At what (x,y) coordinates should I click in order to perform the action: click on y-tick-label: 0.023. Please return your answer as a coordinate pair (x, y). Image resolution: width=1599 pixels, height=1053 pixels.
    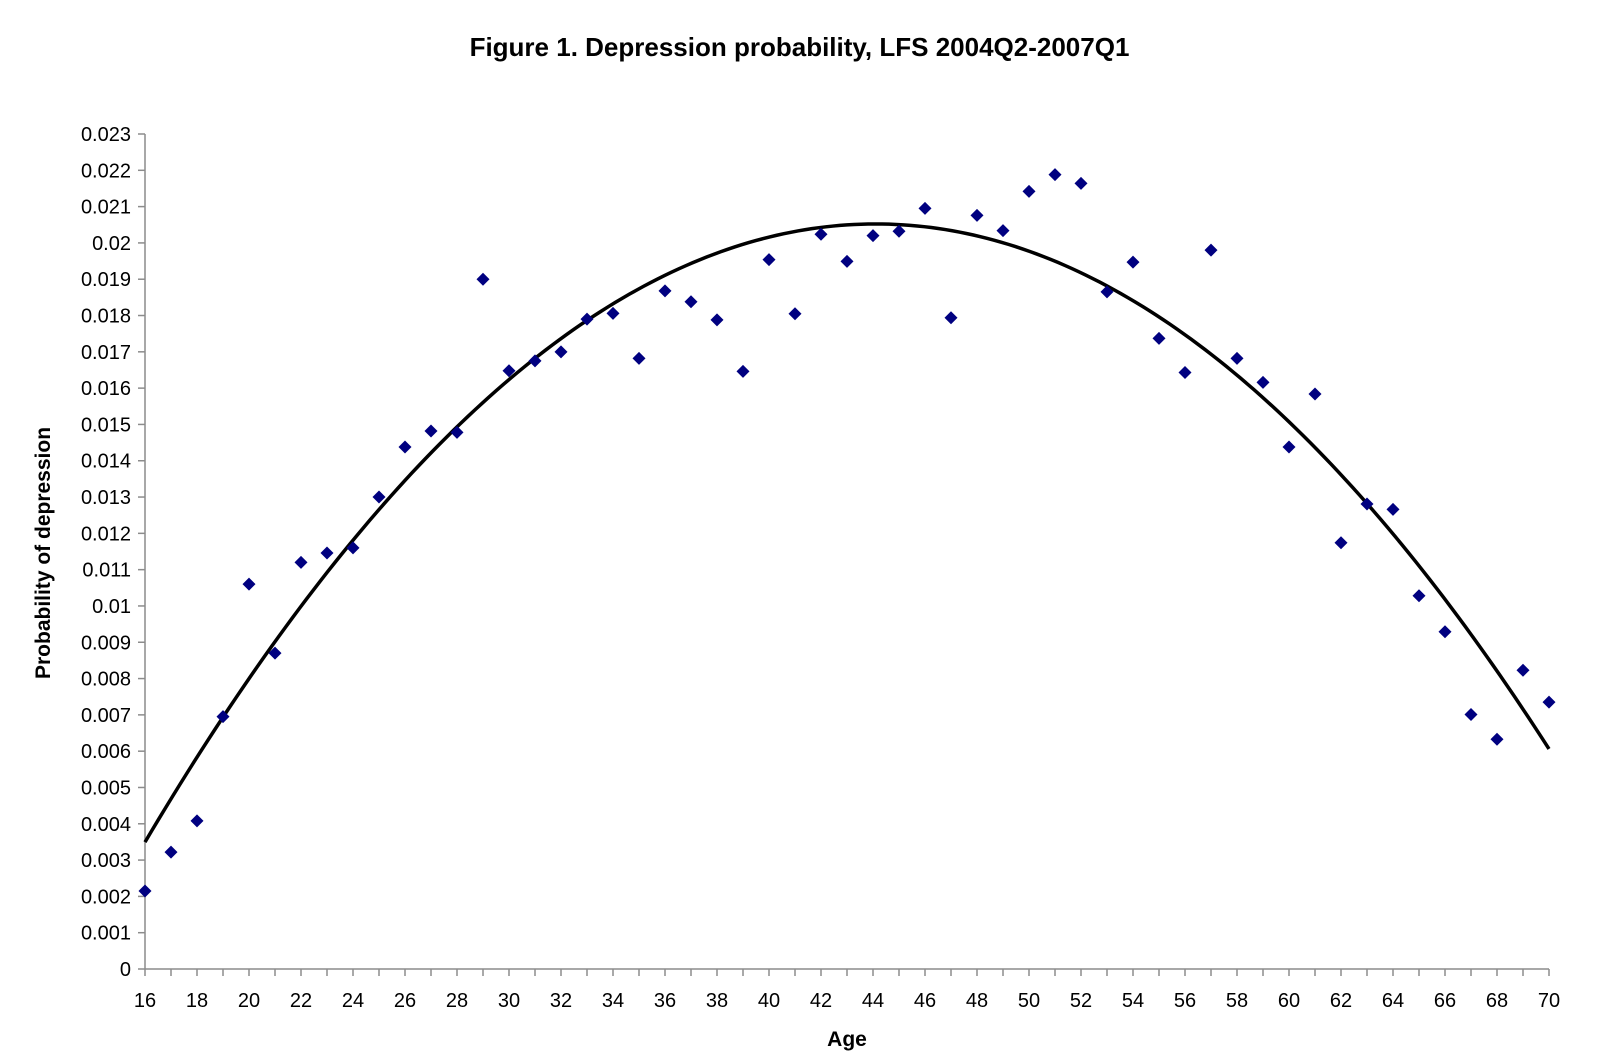
    Looking at the image, I should click on (106, 135).